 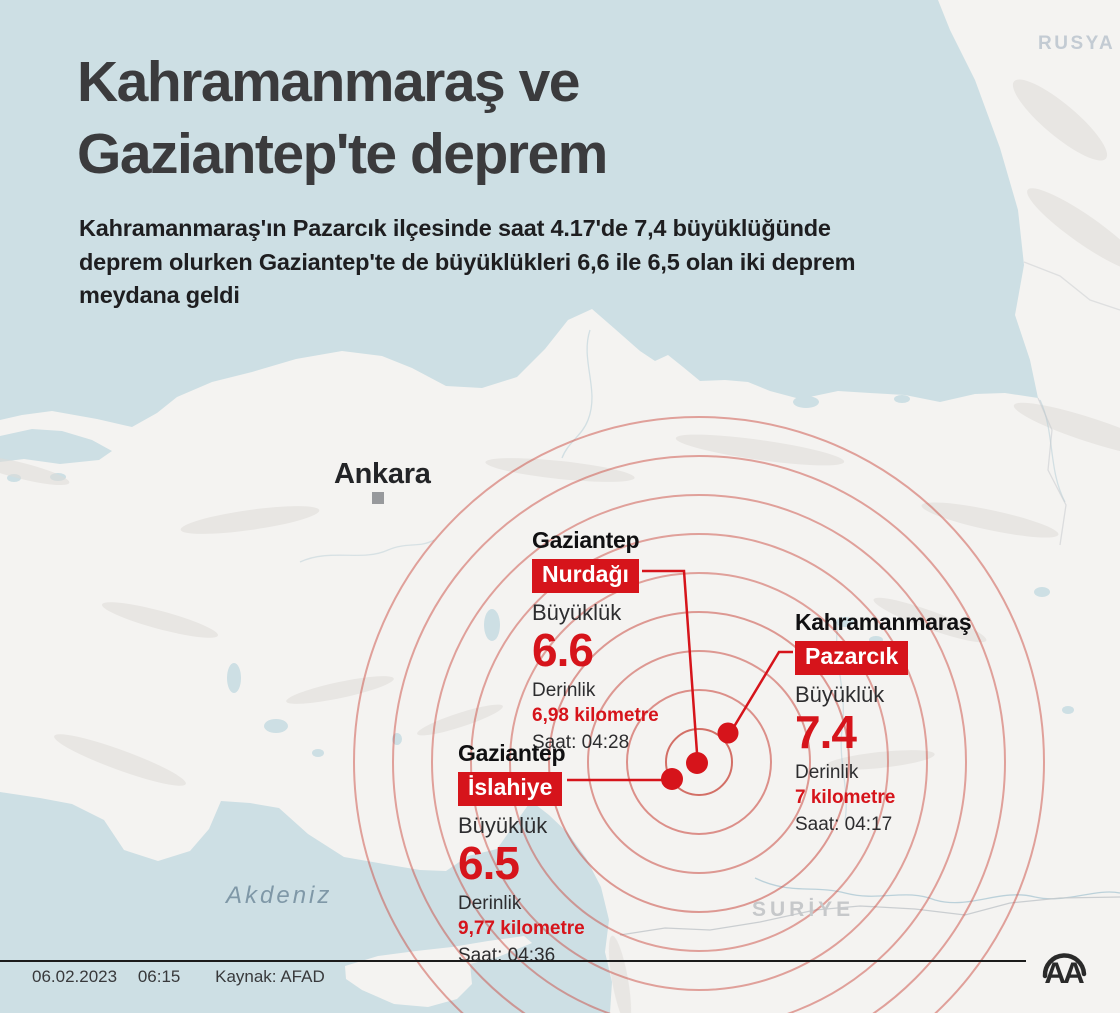 I want to click on epicenter-dot-islahiye, so click(x=672, y=779).